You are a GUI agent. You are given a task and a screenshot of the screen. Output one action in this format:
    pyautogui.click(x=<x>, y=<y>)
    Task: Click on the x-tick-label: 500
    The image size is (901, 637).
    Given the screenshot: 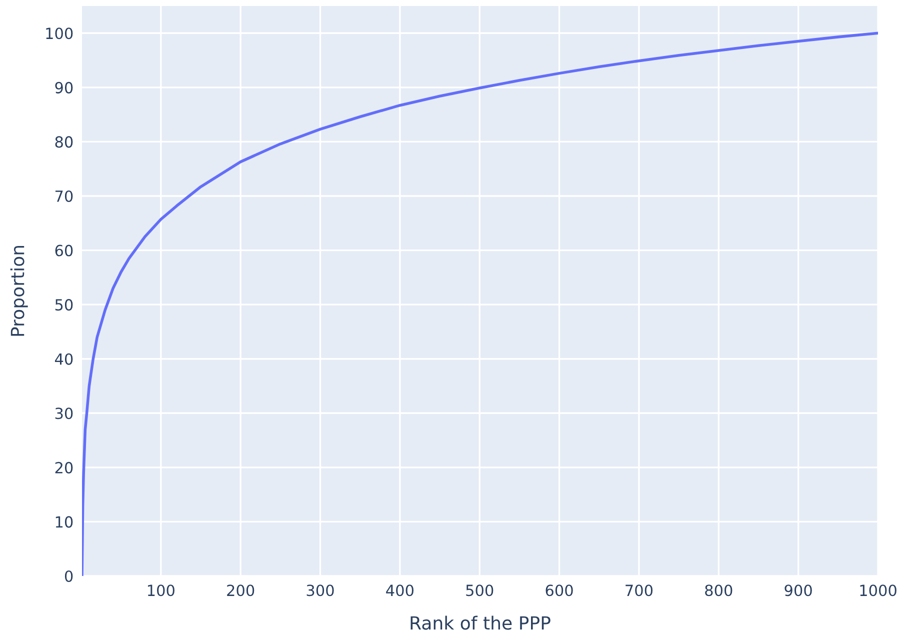 What is the action you would take?
    pyautogui.click(x=480, y=590)
    